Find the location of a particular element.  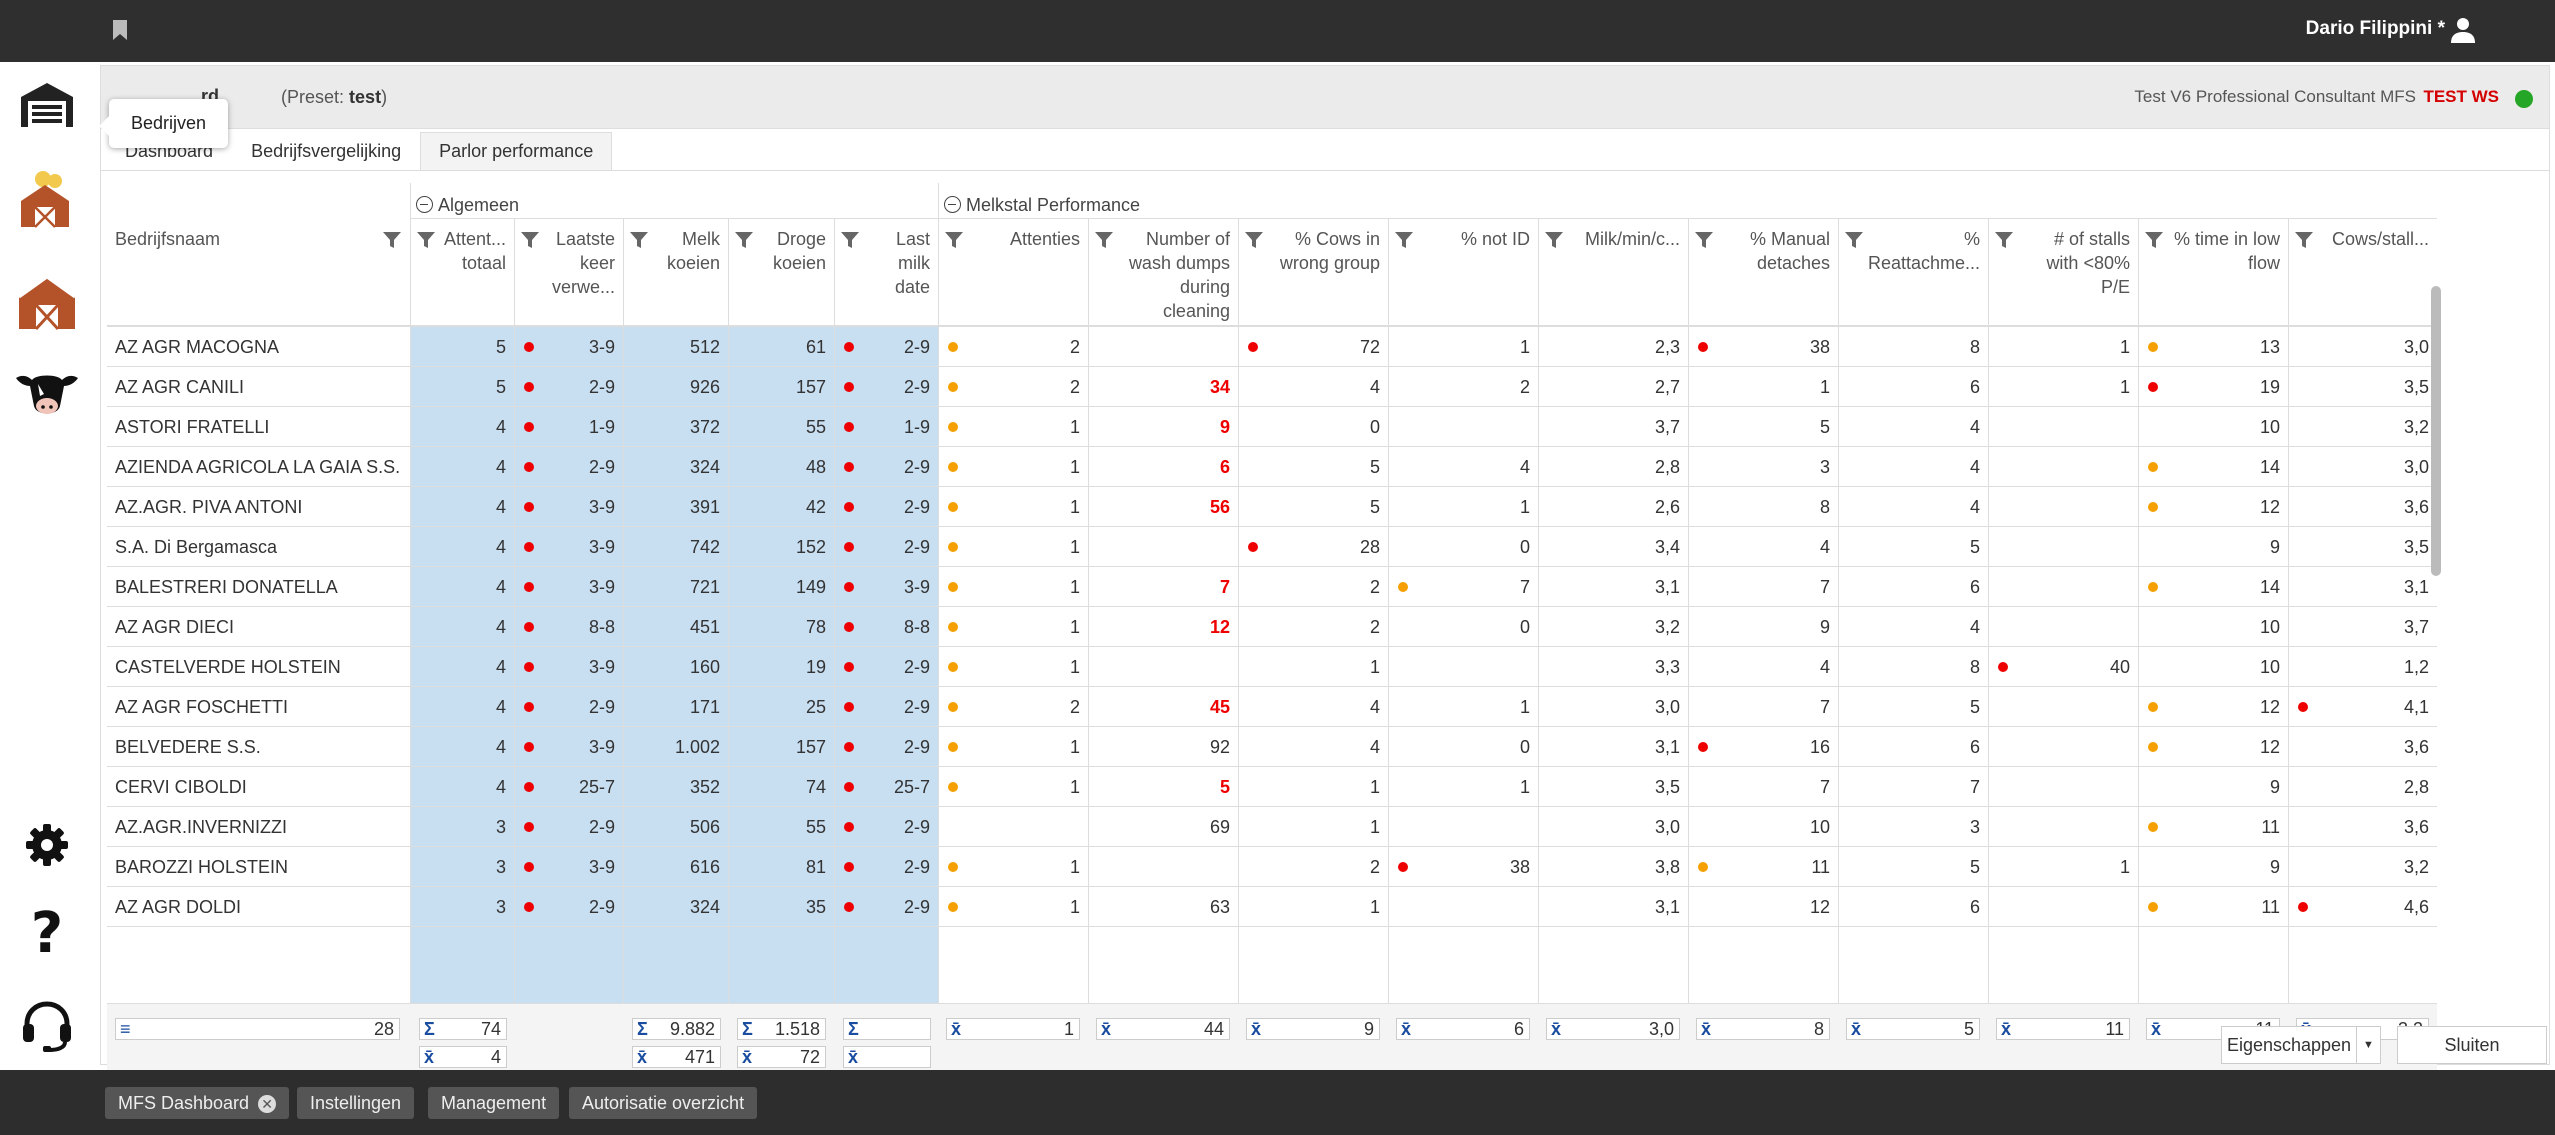

bookmark-icon is located at coordinates (120, 30).